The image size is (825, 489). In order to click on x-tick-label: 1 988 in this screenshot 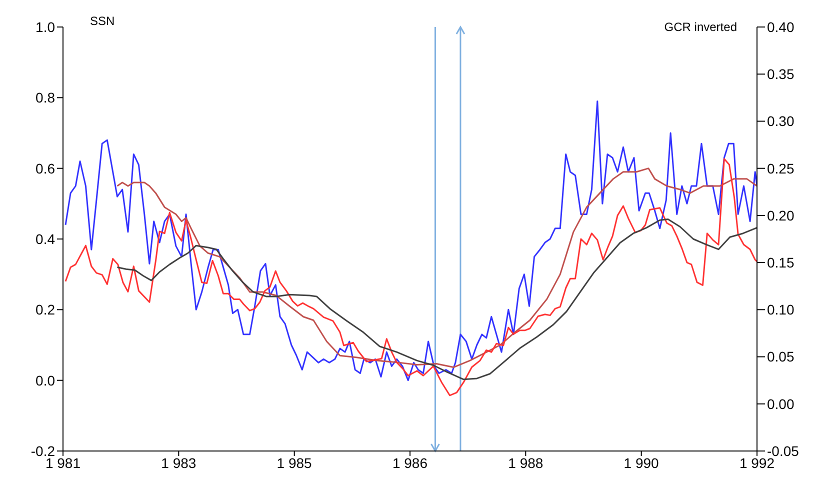, I will do `click(526, 462)`.